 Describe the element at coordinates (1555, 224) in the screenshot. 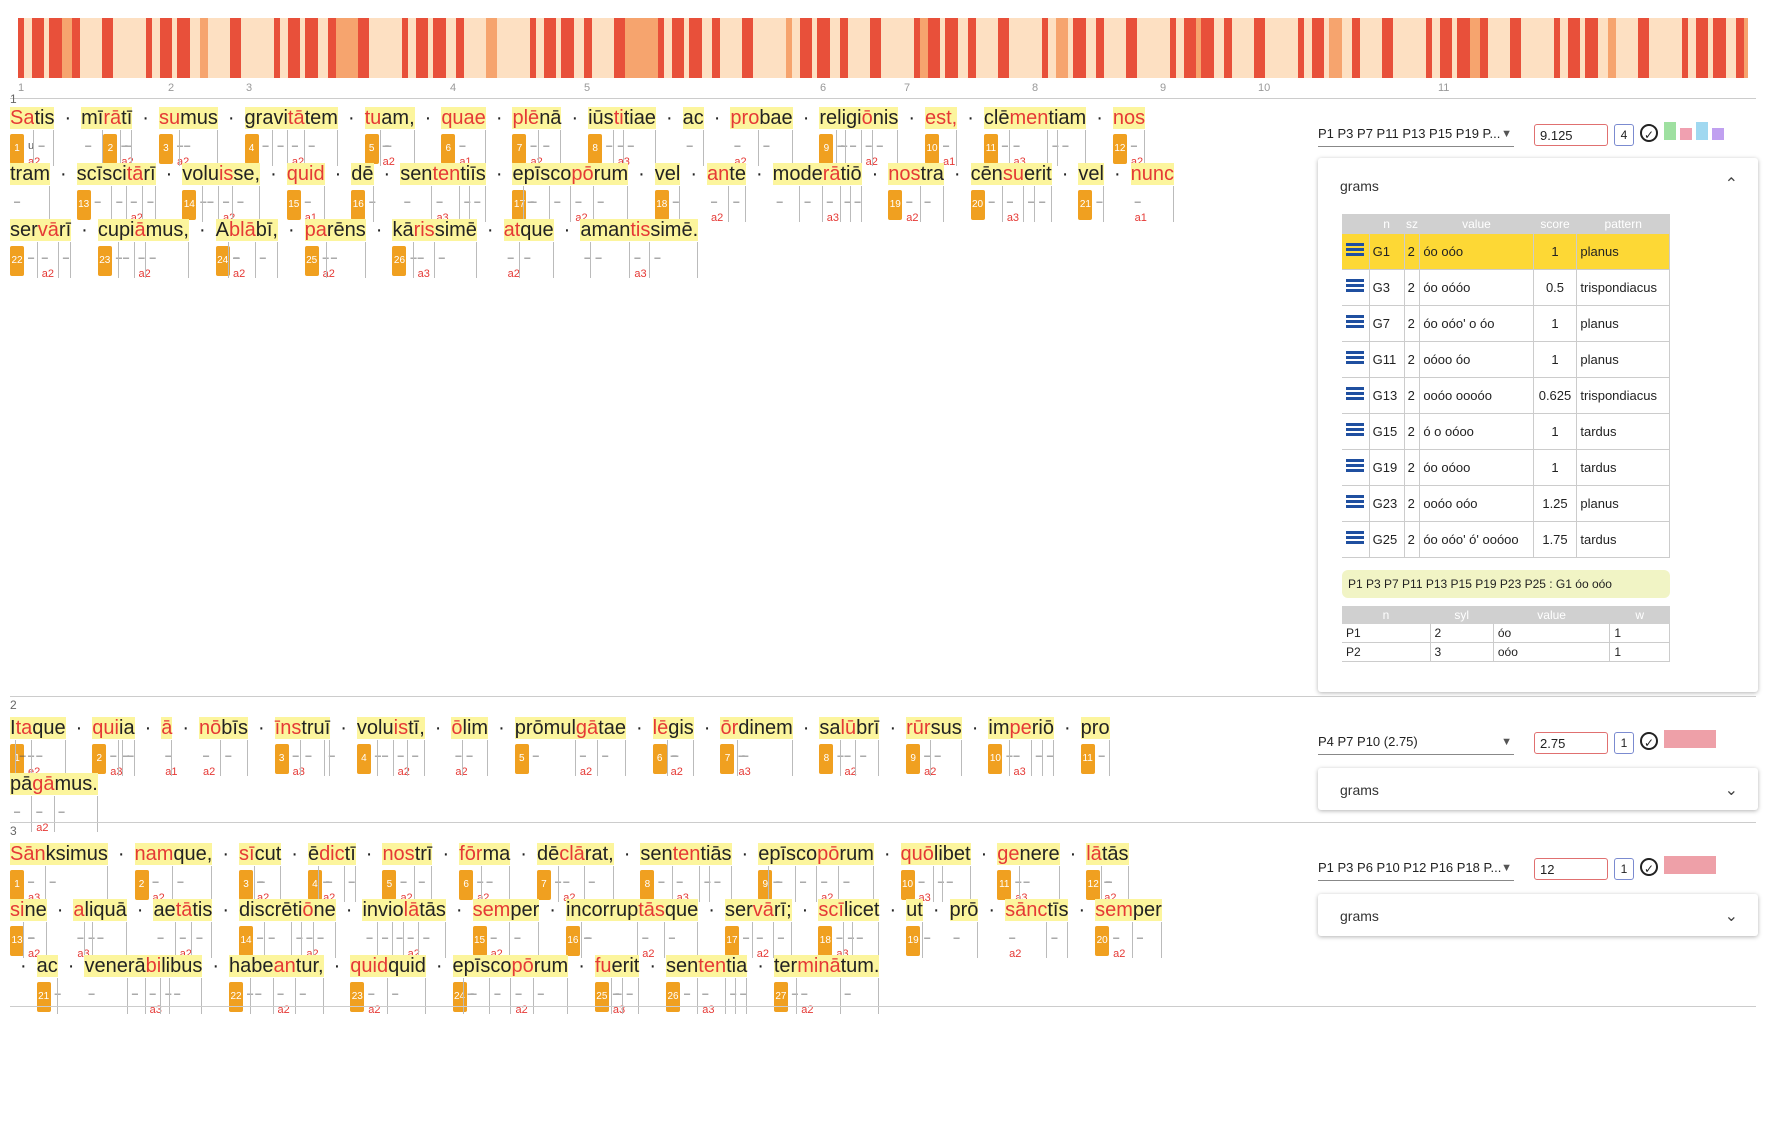

I see `column-header: score` at that location.